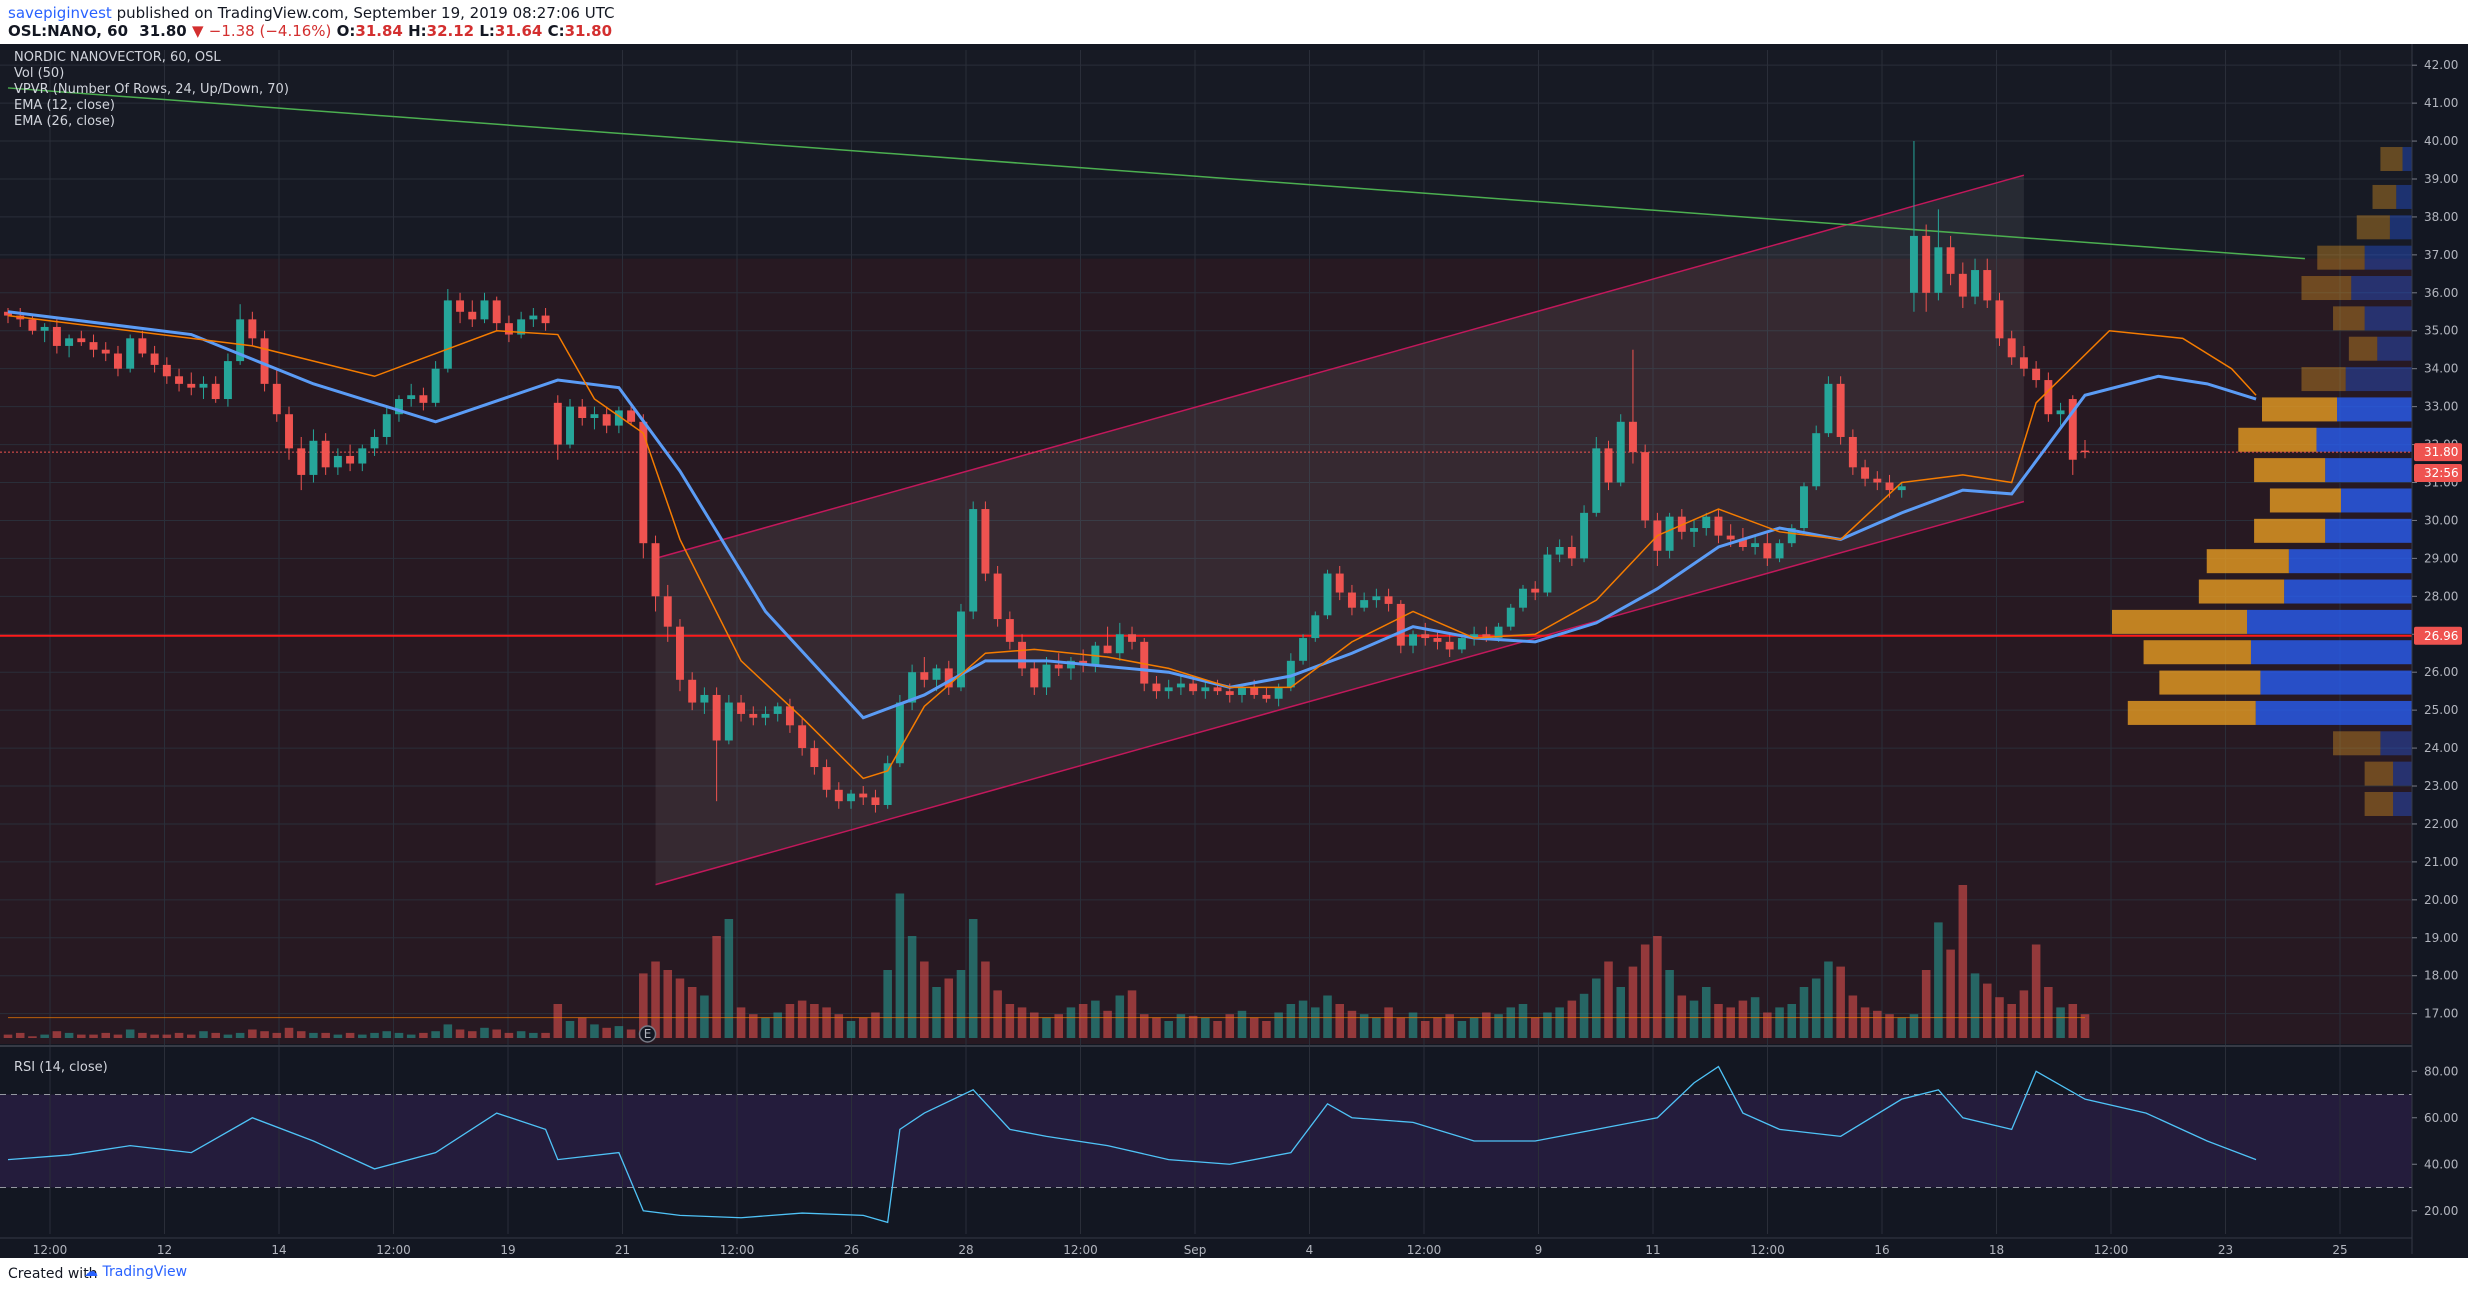 The height and width of the screenshot is (1290, 2468). Describe the element at coordinates (2441, 636) in the screenshot. I see `price-badge-label: 26.96` at that location.